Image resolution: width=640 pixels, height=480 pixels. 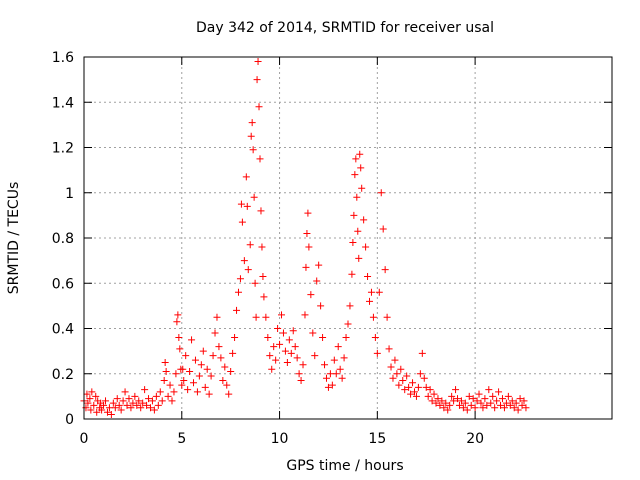 I want to click on y-tick-label: 1, so click(x=69, y=194).